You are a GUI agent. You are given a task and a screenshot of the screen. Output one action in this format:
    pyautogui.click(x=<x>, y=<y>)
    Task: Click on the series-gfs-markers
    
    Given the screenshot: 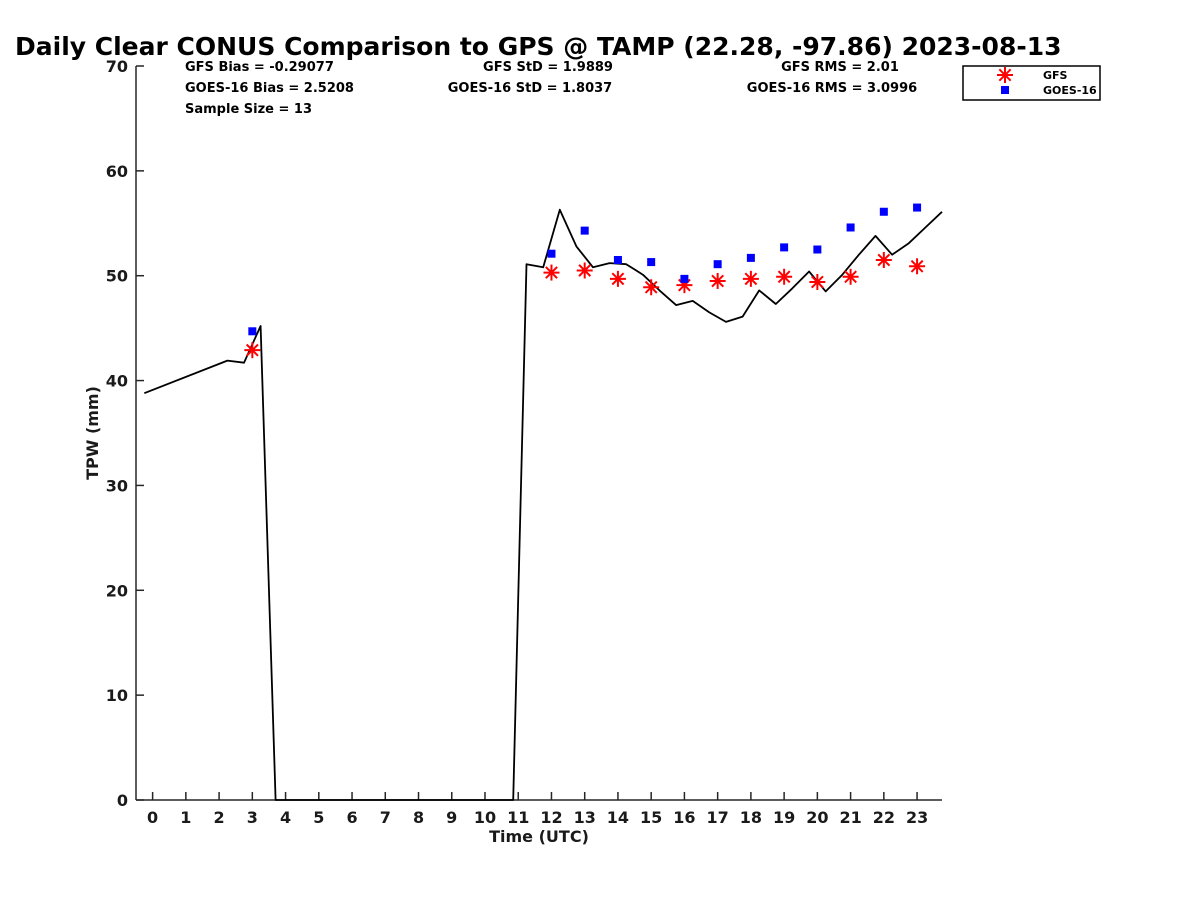 What is the action you would take?
    pyautogui.click(x=585, y=305)
    